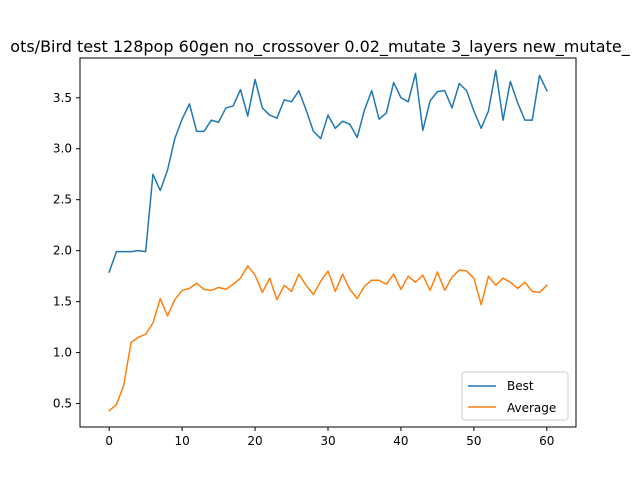 This screenshot has width=640, height=480. Describe the element at coordinates (181, 441) in the screenshot. I see `x-tick-label: 10` at that location.